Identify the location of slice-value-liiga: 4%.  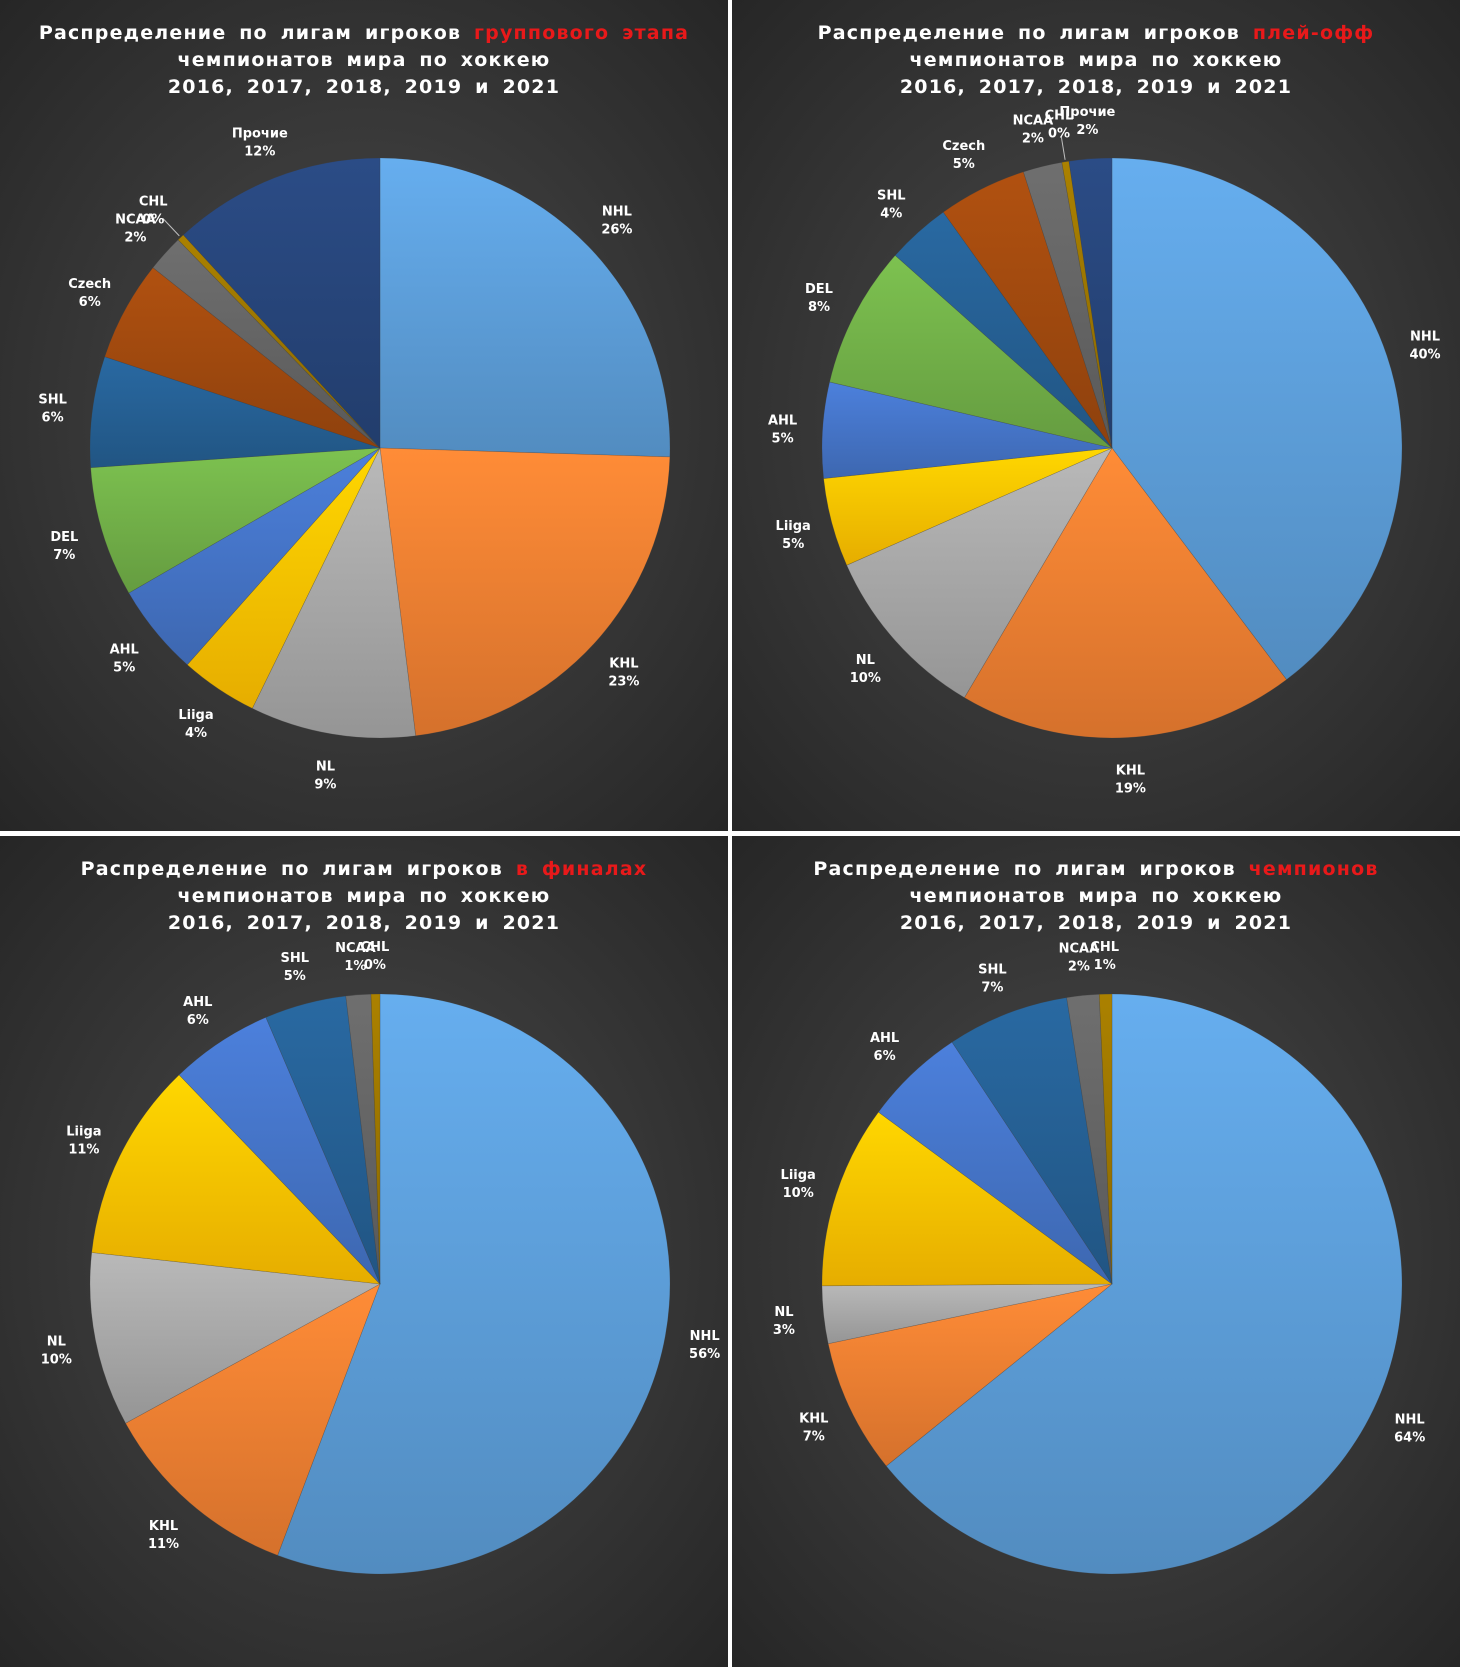
(196, 733).